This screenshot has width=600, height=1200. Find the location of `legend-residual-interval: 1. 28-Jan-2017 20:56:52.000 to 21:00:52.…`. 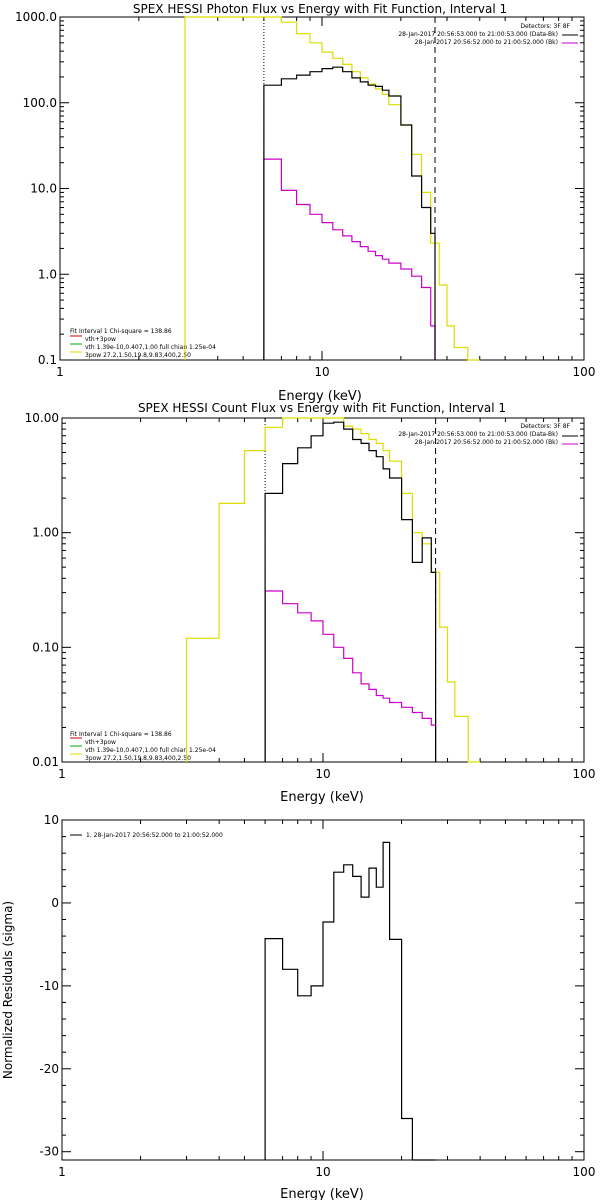

legend-residual-interval: 1. 28-Jan-2017 20:56:52.000 to 21:00:52.… is located at coordinates (154, 835).